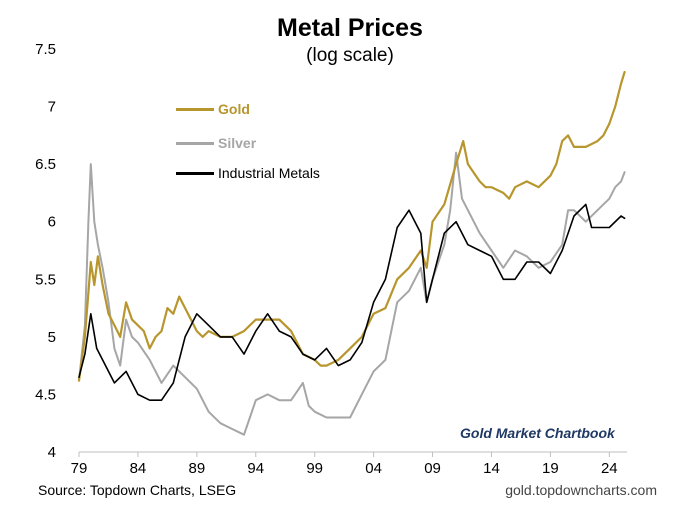 This screenshot has height=523, width=700. Describe the element at coordinates (537, 433) in the screenshot. I see `chartbook-watermark: Gold Market Chartbook` at that location.